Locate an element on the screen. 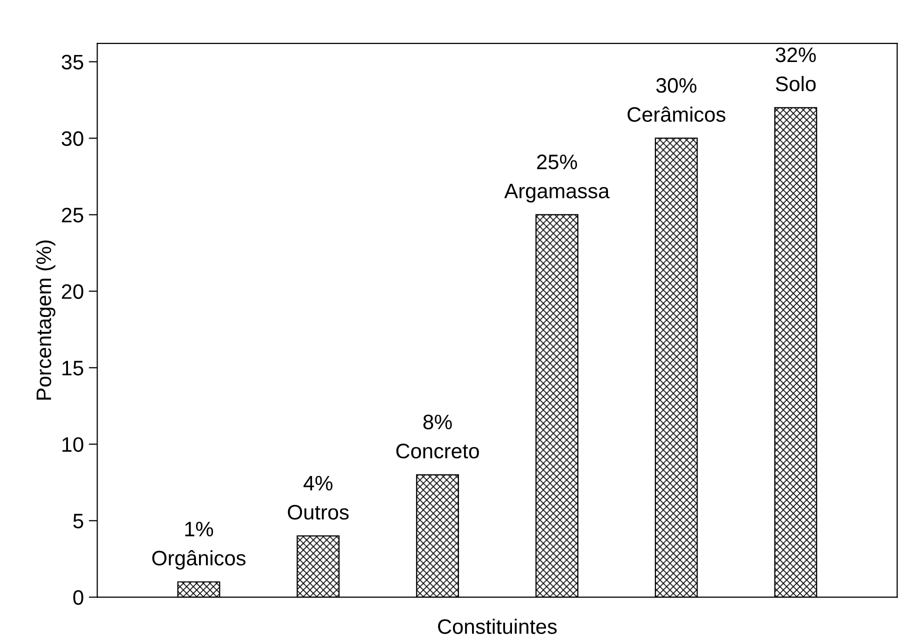 Image resolution: width=909 pixels, height=638 pixels. x-tick-label: Solo is located at coordinates (796, 84).